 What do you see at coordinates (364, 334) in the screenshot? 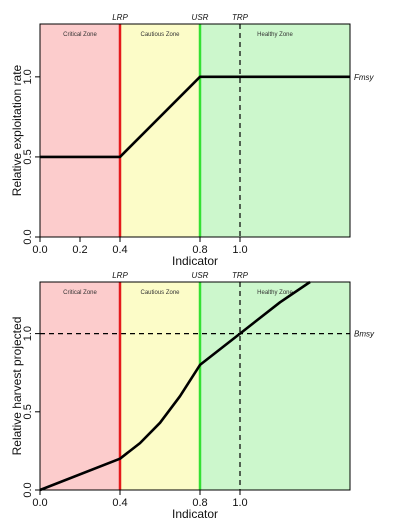
I see `right-label-bmsy: Bmsy` at bounding box center [364, 334].